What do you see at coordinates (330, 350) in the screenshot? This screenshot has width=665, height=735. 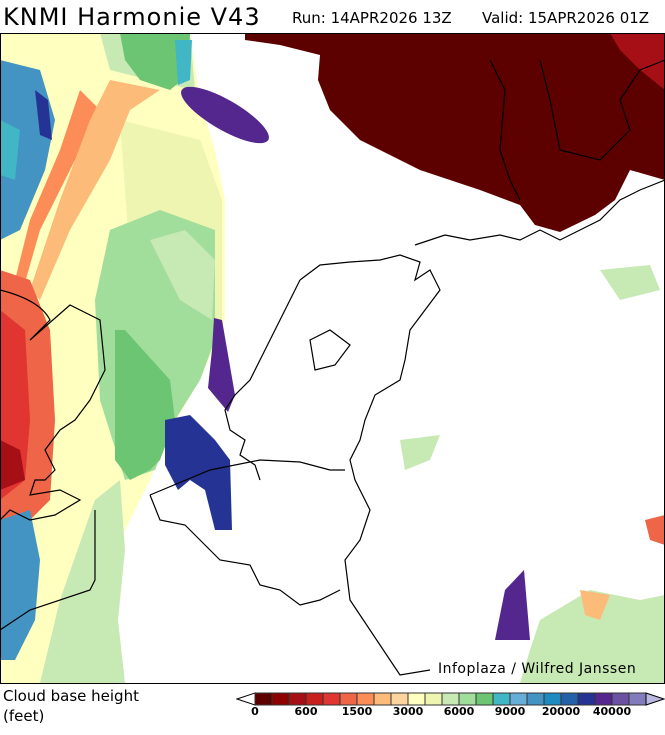 I see `ijsselmeer` at bounding box center [330, 350].